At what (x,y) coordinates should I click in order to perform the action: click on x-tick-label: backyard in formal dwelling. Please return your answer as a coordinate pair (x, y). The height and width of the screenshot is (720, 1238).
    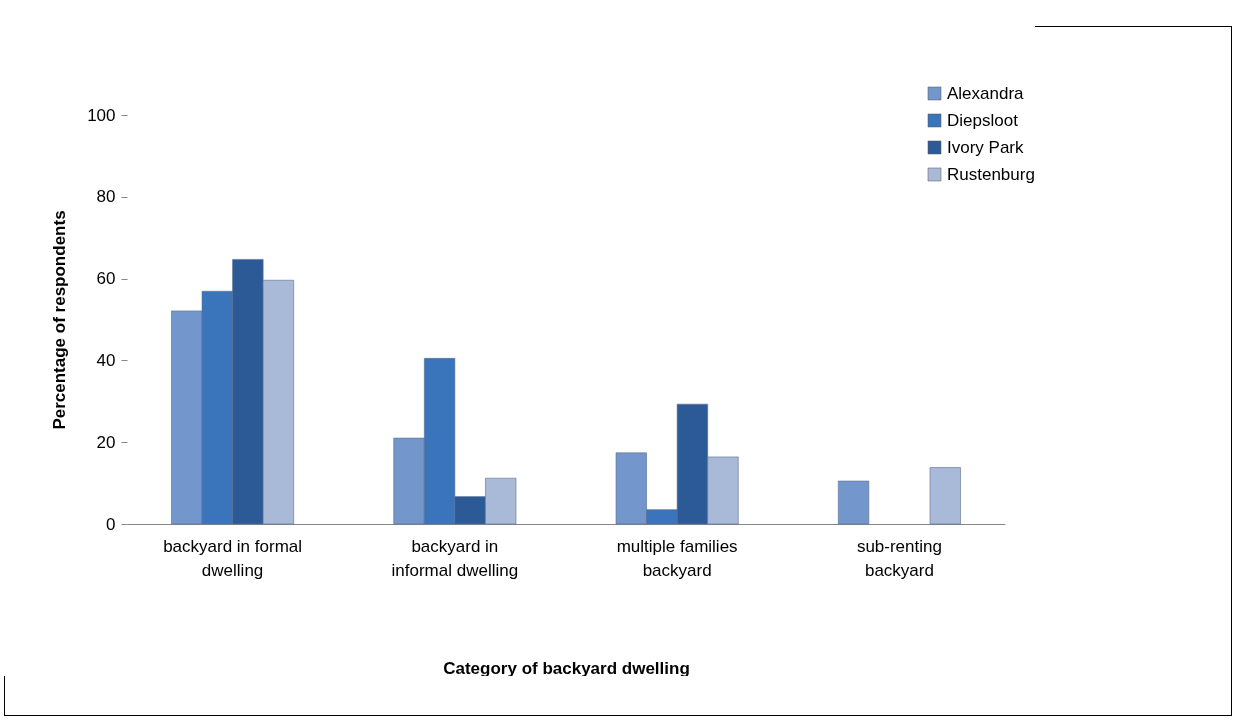
    Looking at the image, I should click on (233, 558).